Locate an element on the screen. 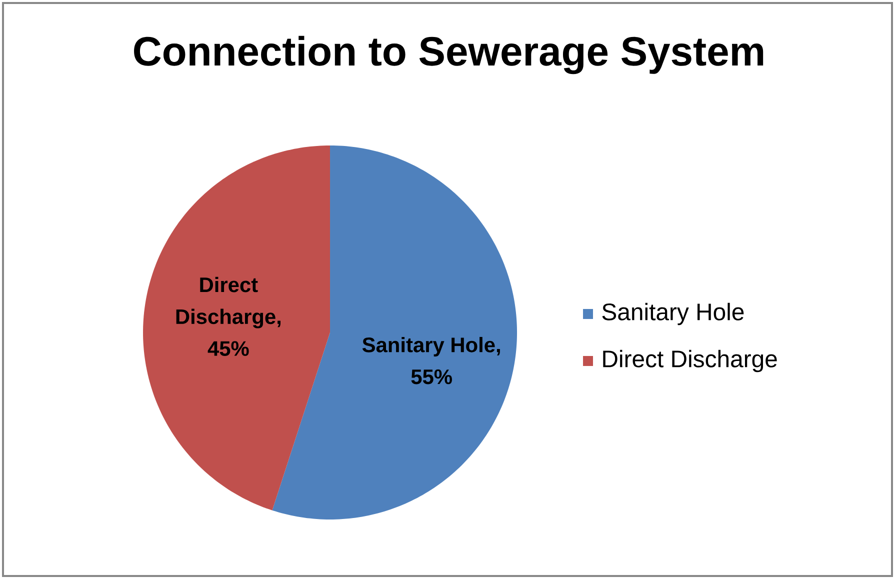 The image size is (895, 579). data-label: Direct Discharge, 45% is located at coordinates (228, 316).